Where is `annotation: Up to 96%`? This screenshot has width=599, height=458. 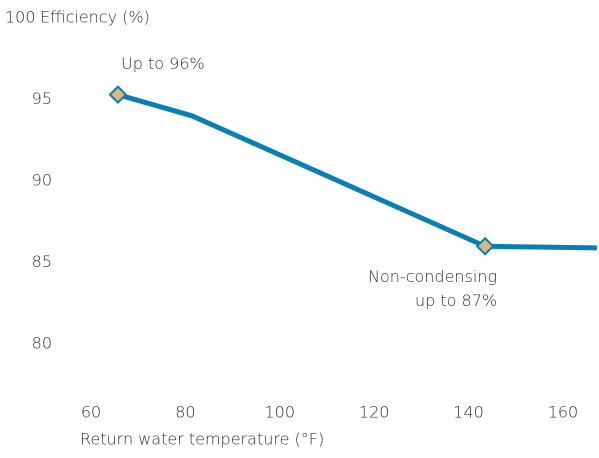 annotation: Up to 96% is located at coordinates (163, 63).